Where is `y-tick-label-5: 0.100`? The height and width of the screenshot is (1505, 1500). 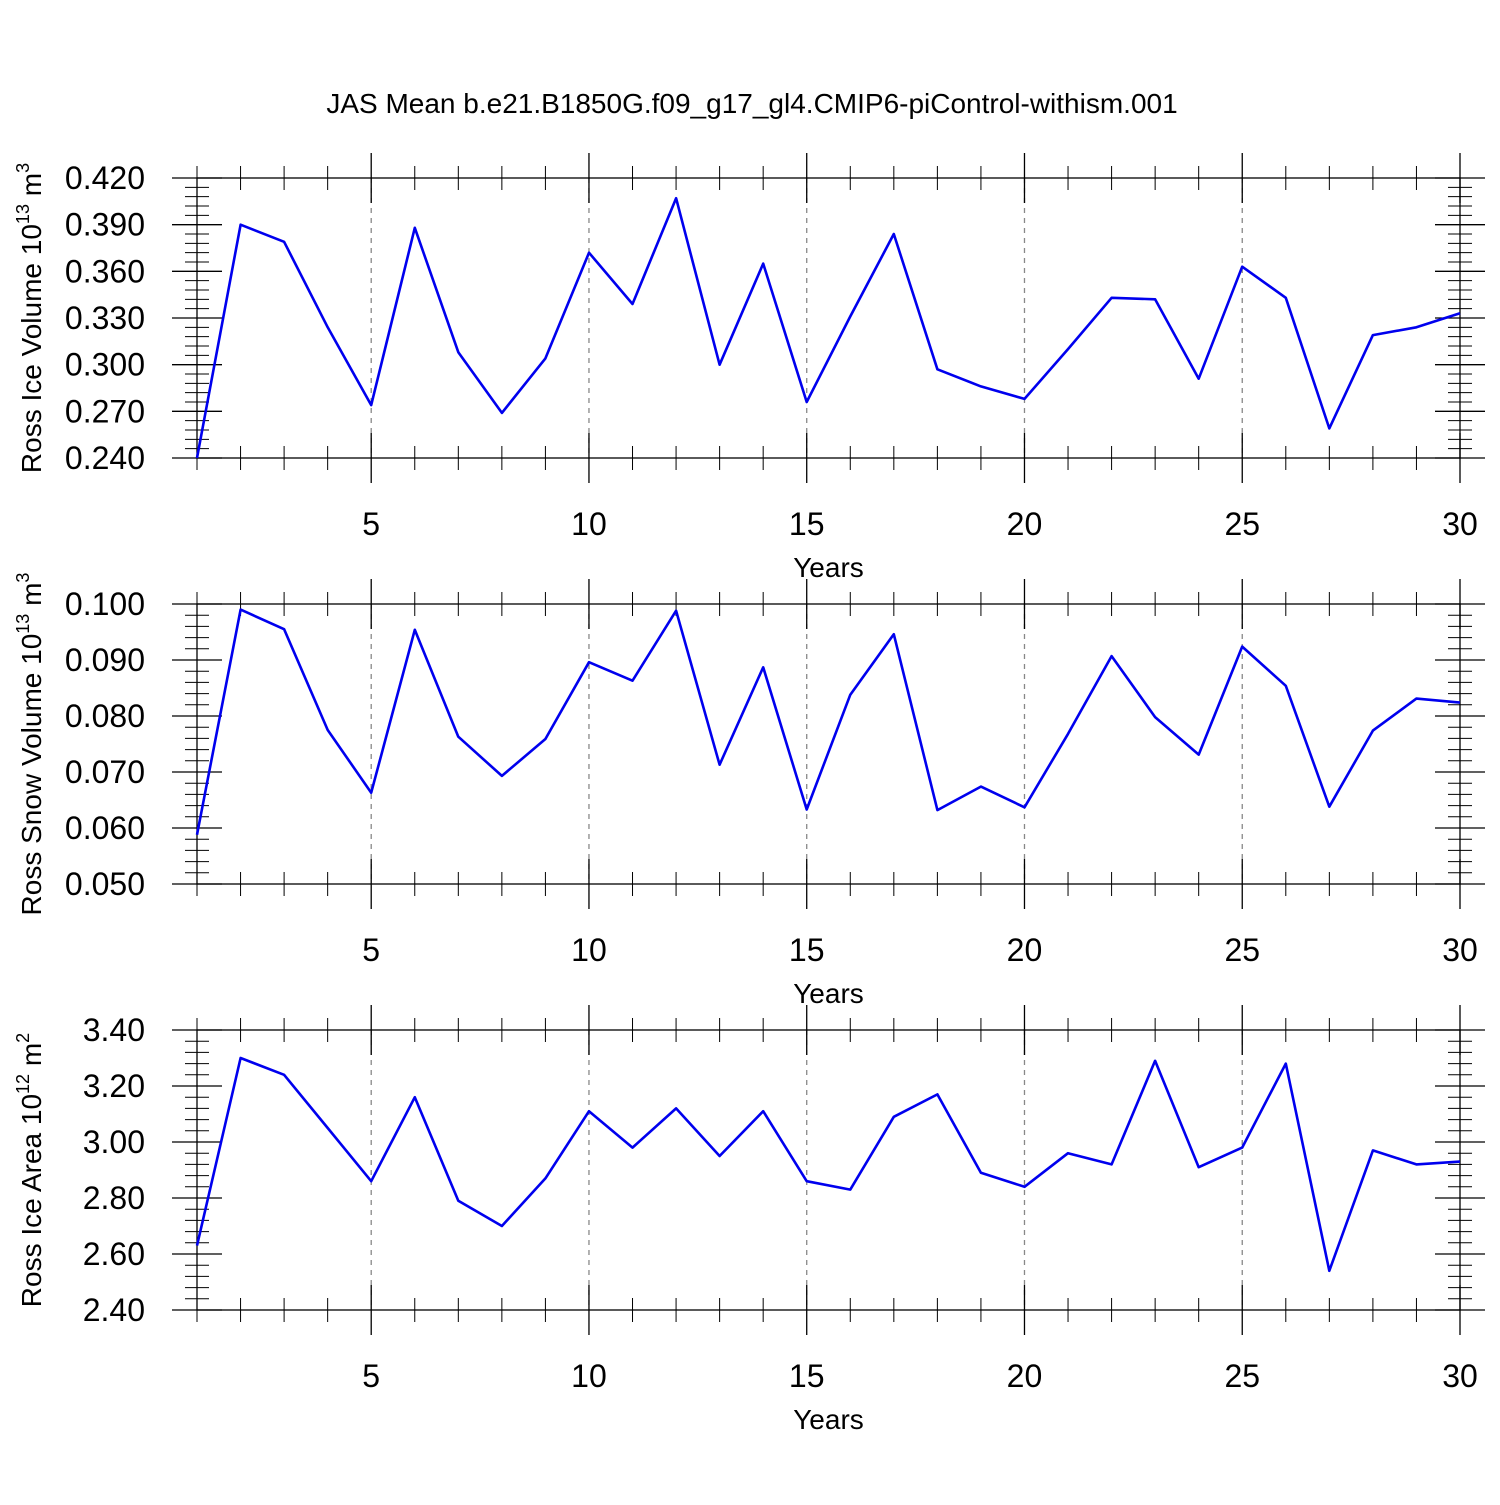
y-tick-label-5: 0.100 is located at coordinates (105, 604).